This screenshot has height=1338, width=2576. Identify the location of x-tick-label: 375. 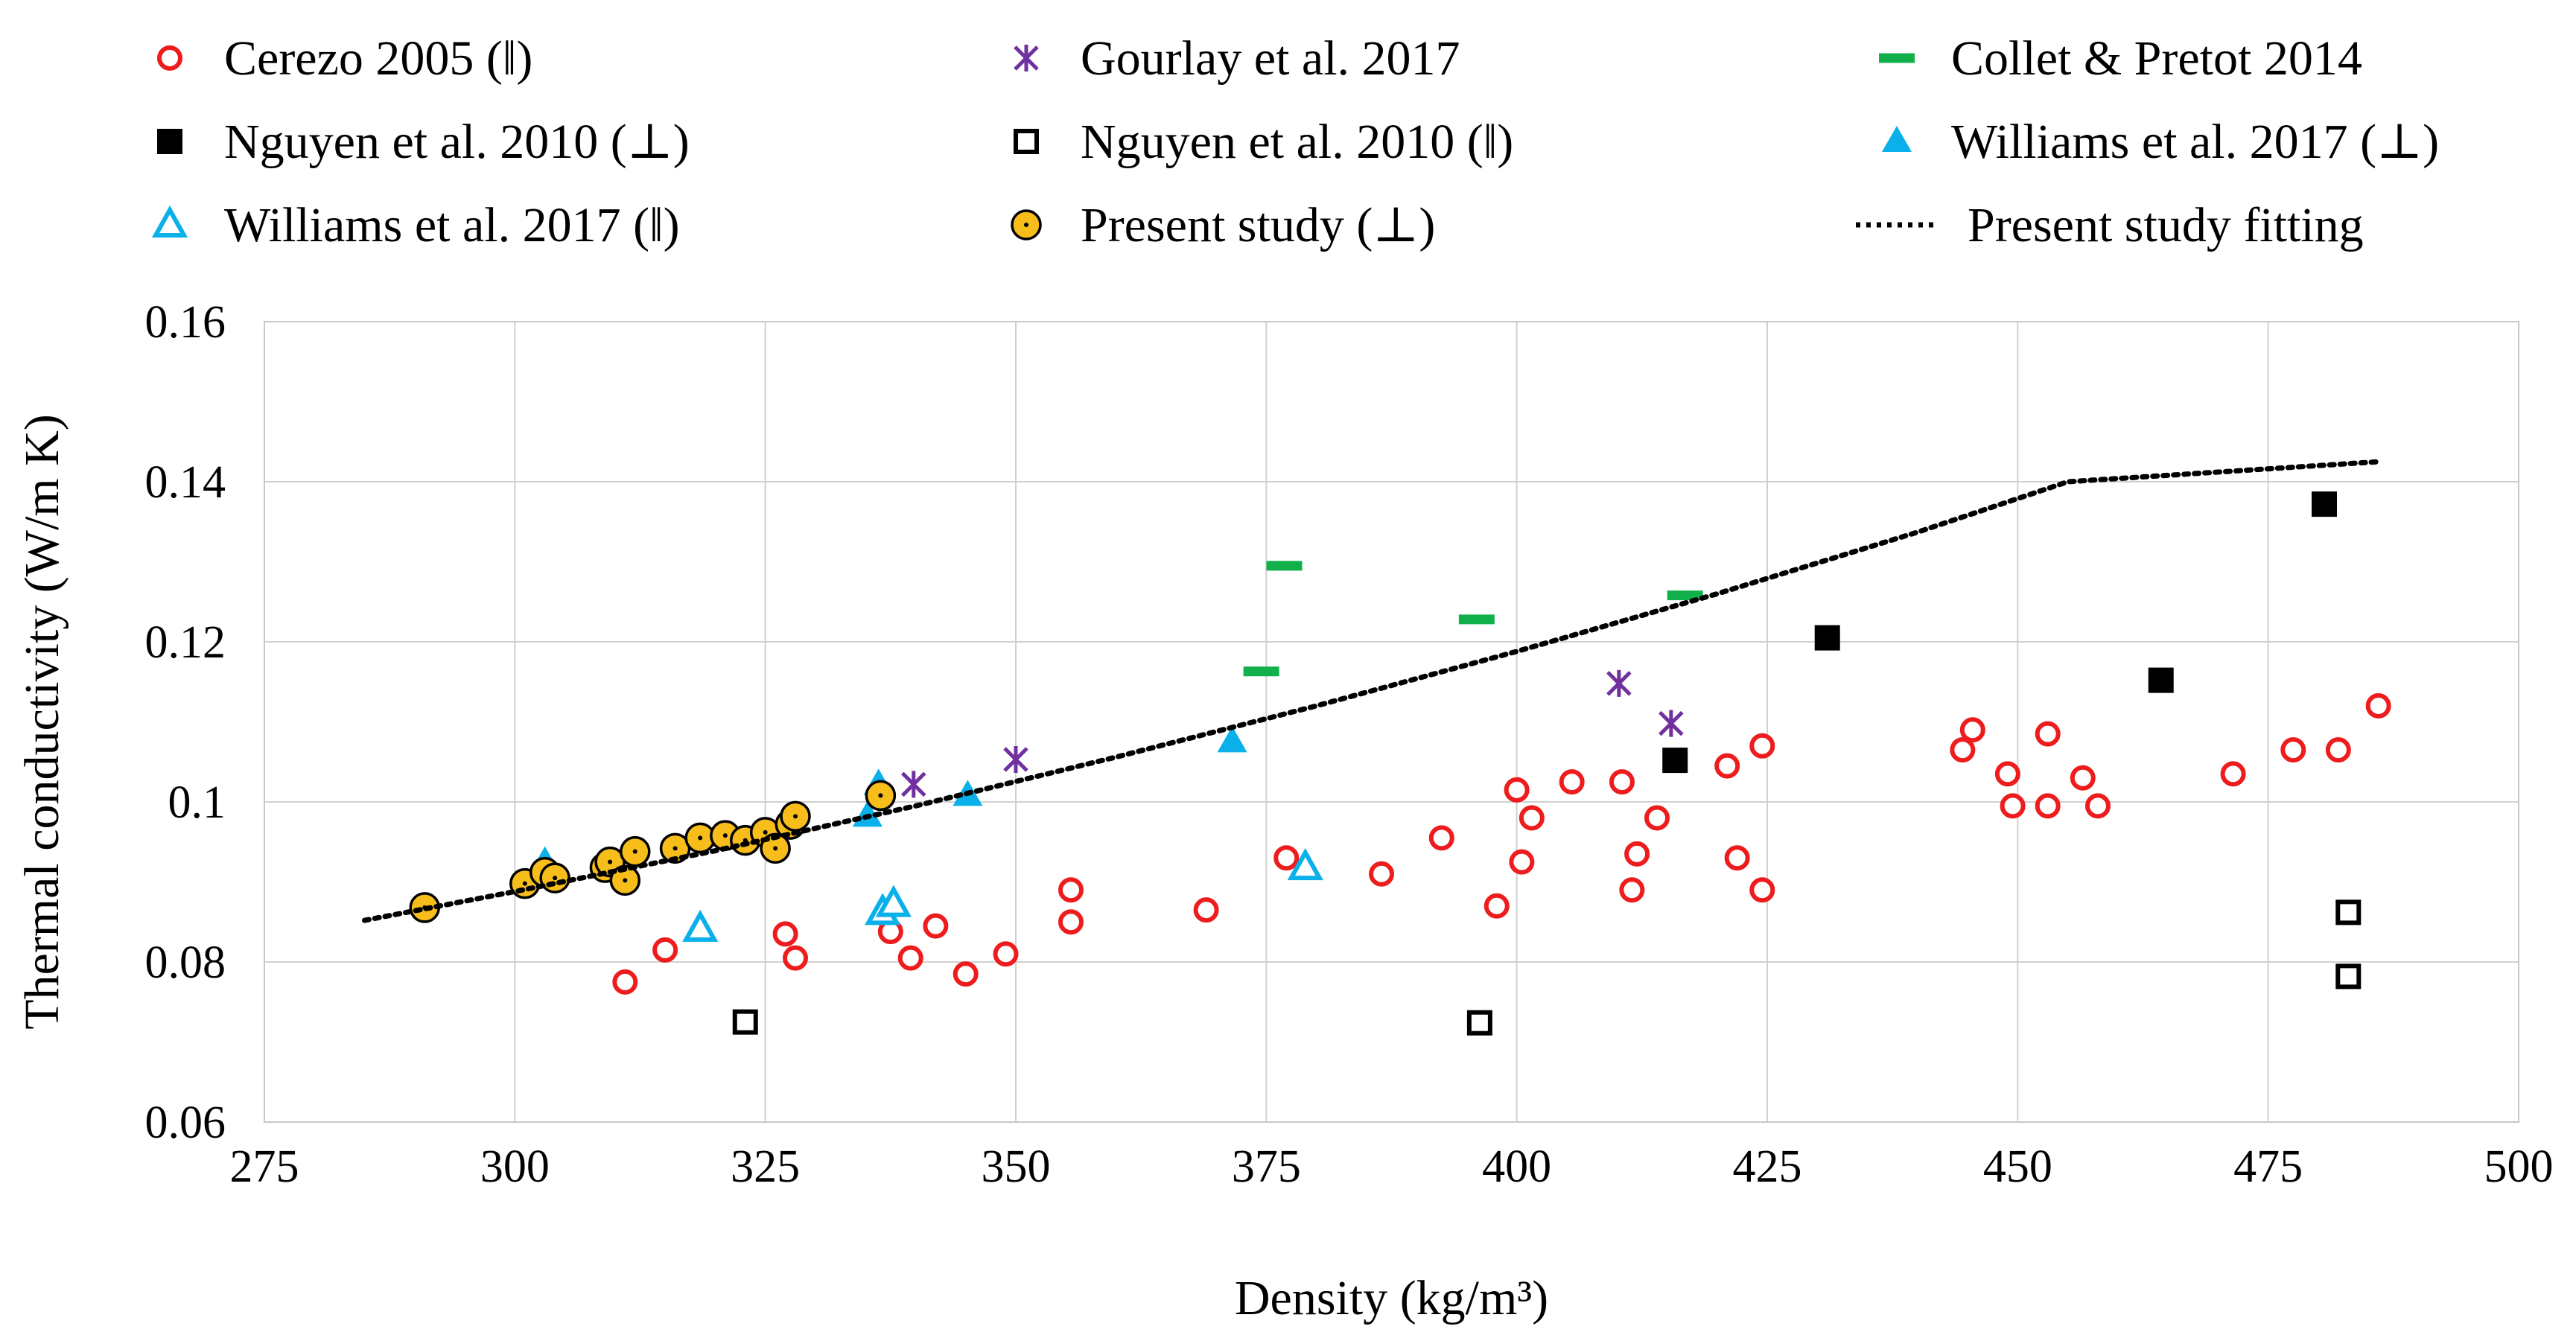
(1266, 1166).